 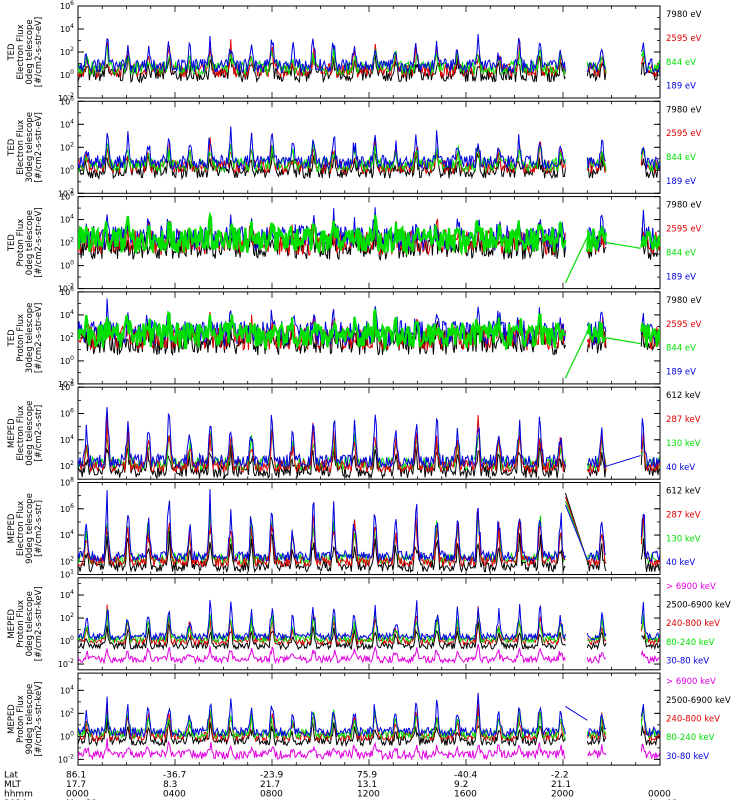 What do you see at coordinates (271, 794) in the screenshot?
I see `x-tick-value: 0800` at bounding box center [271, 794].